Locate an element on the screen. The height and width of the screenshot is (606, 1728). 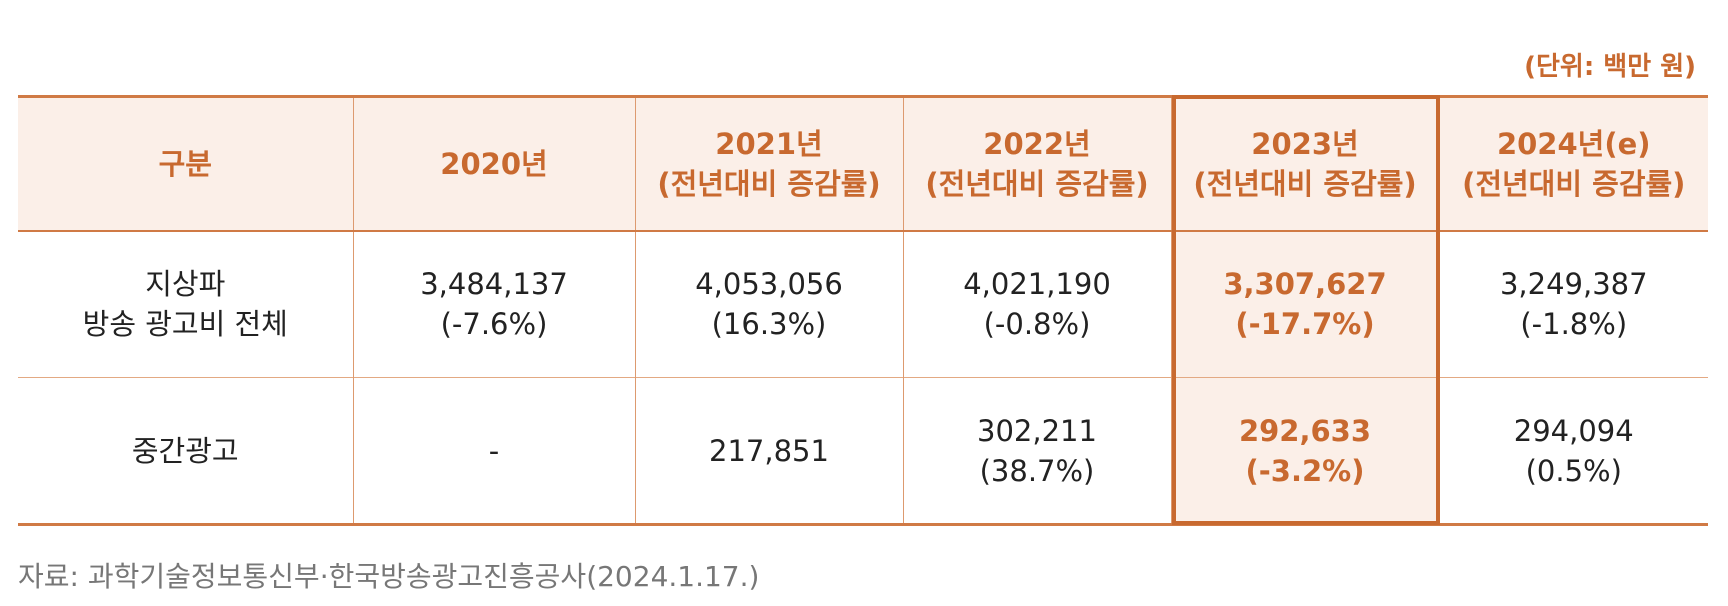
cell-value: 4,021,190 is located at coordinates (1037, 284).